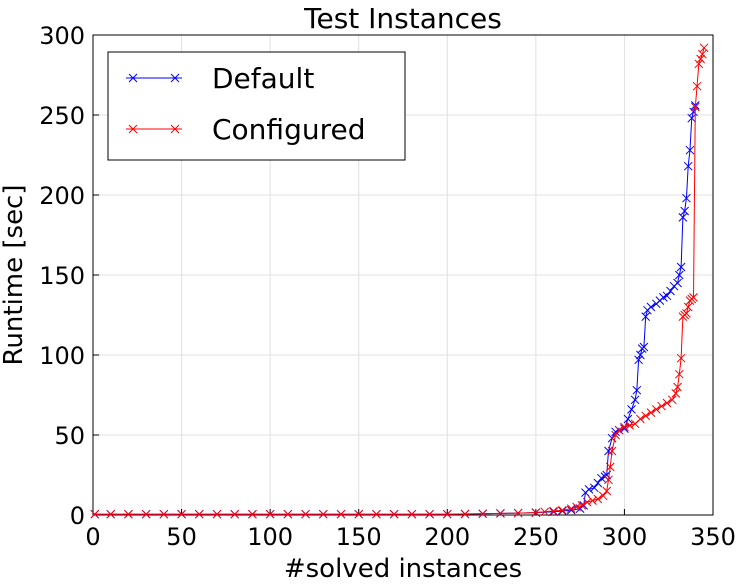  I want to click on legend-label: Configured, so click(288, 129).